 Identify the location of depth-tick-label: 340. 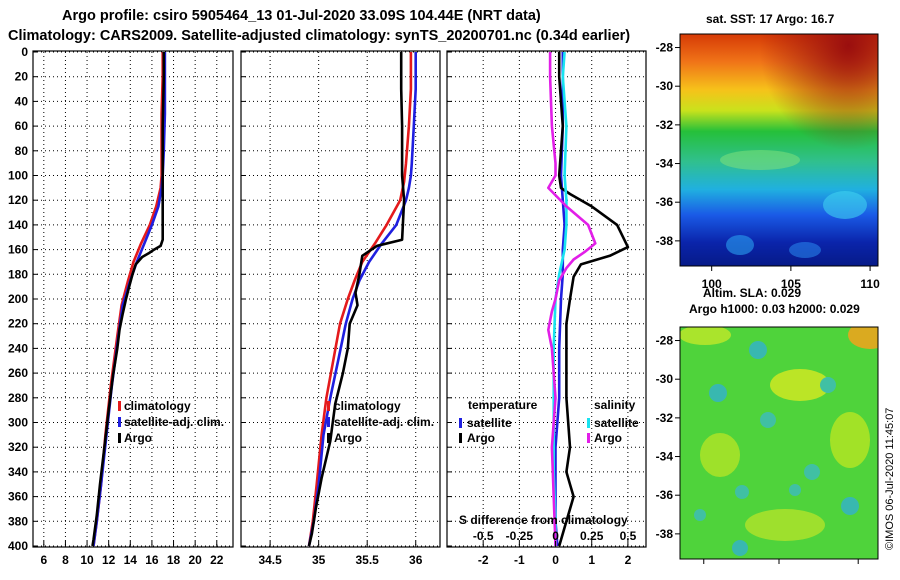
(18, 472).